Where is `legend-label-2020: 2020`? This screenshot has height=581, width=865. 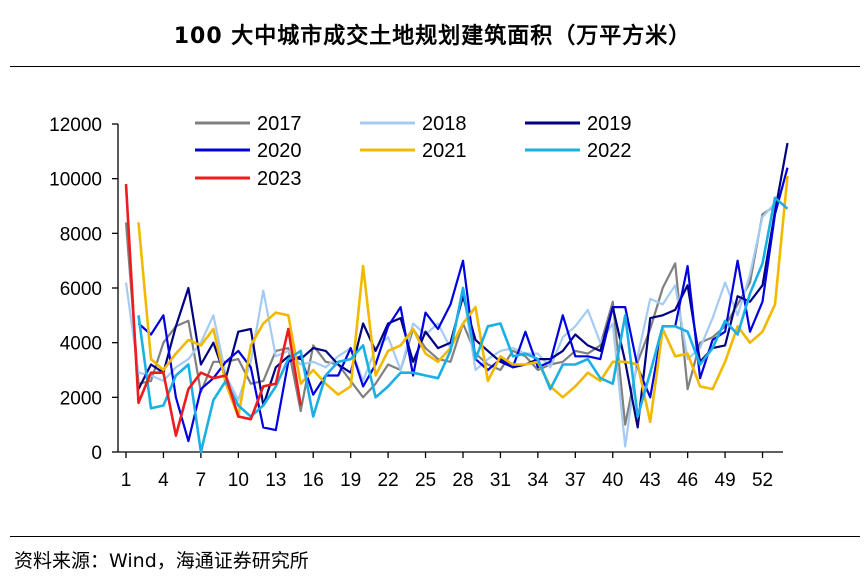 legend-label-2020: 2020 is located at coordinates (279, 151).